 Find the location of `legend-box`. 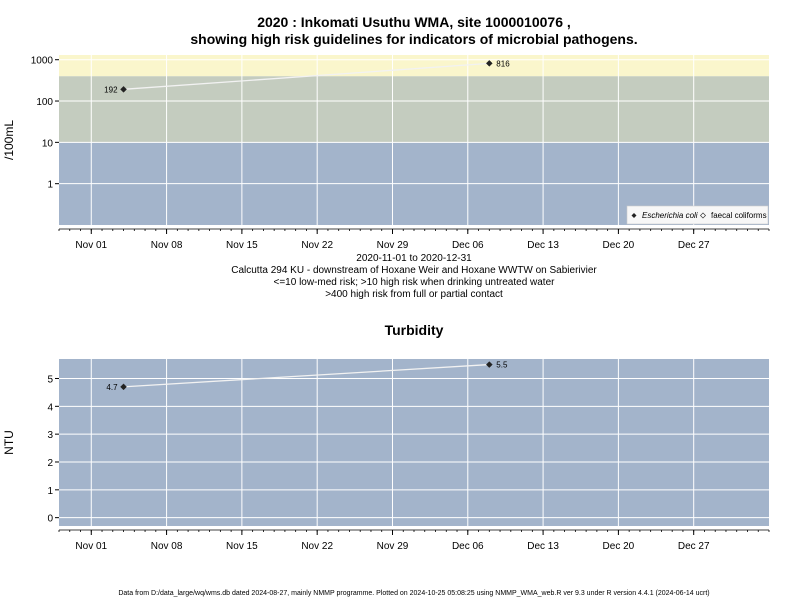

legend-box is located at coordinates (697, 215).